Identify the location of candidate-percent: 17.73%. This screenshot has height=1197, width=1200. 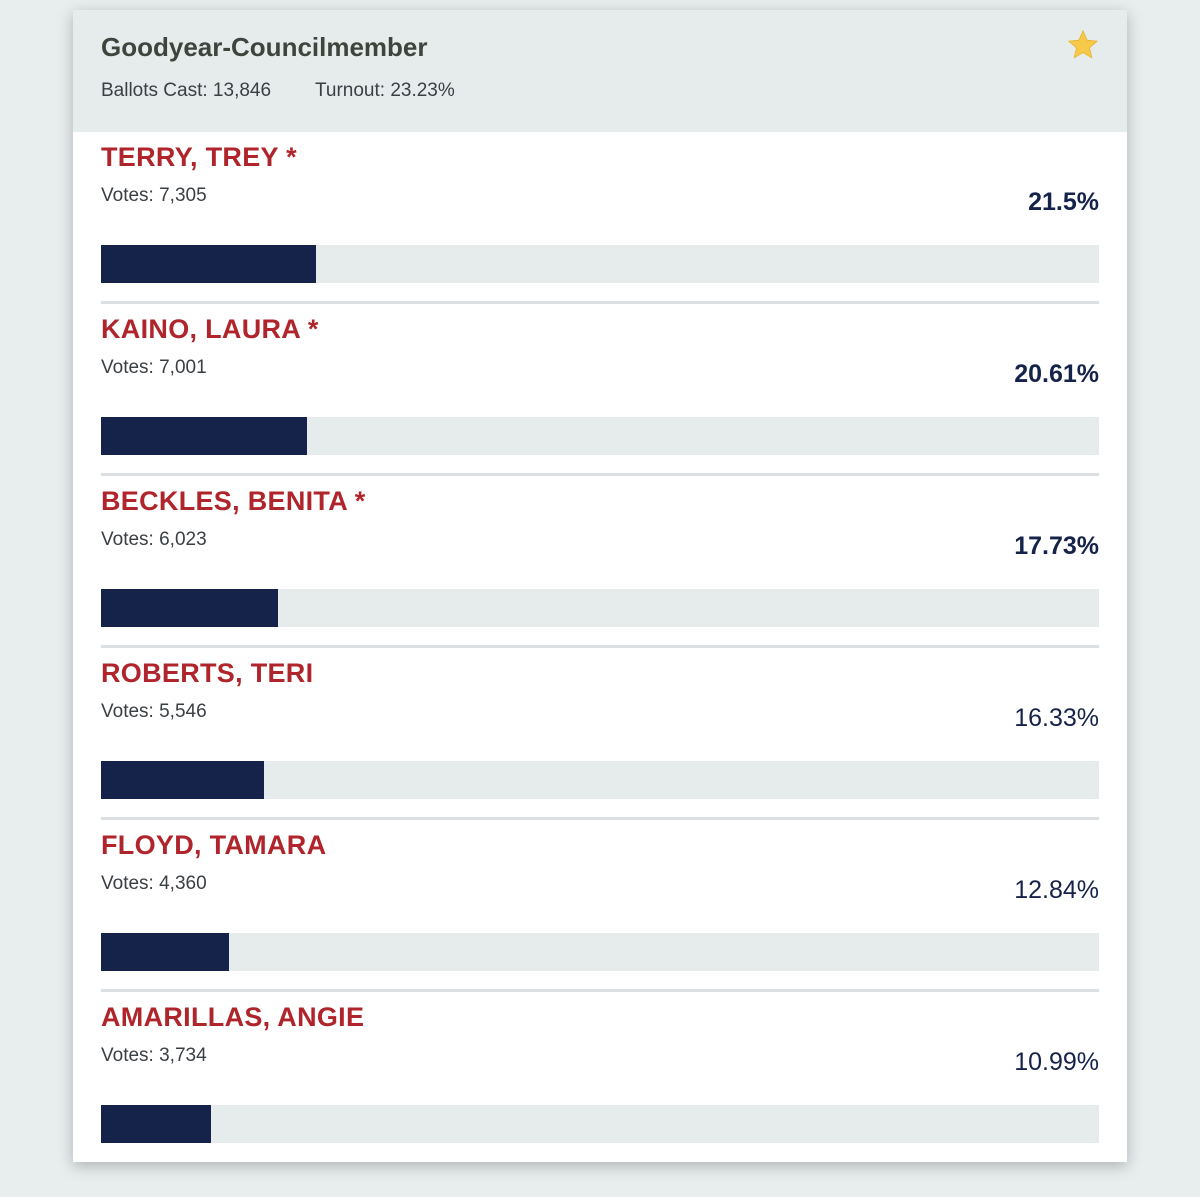
(1056, 546).